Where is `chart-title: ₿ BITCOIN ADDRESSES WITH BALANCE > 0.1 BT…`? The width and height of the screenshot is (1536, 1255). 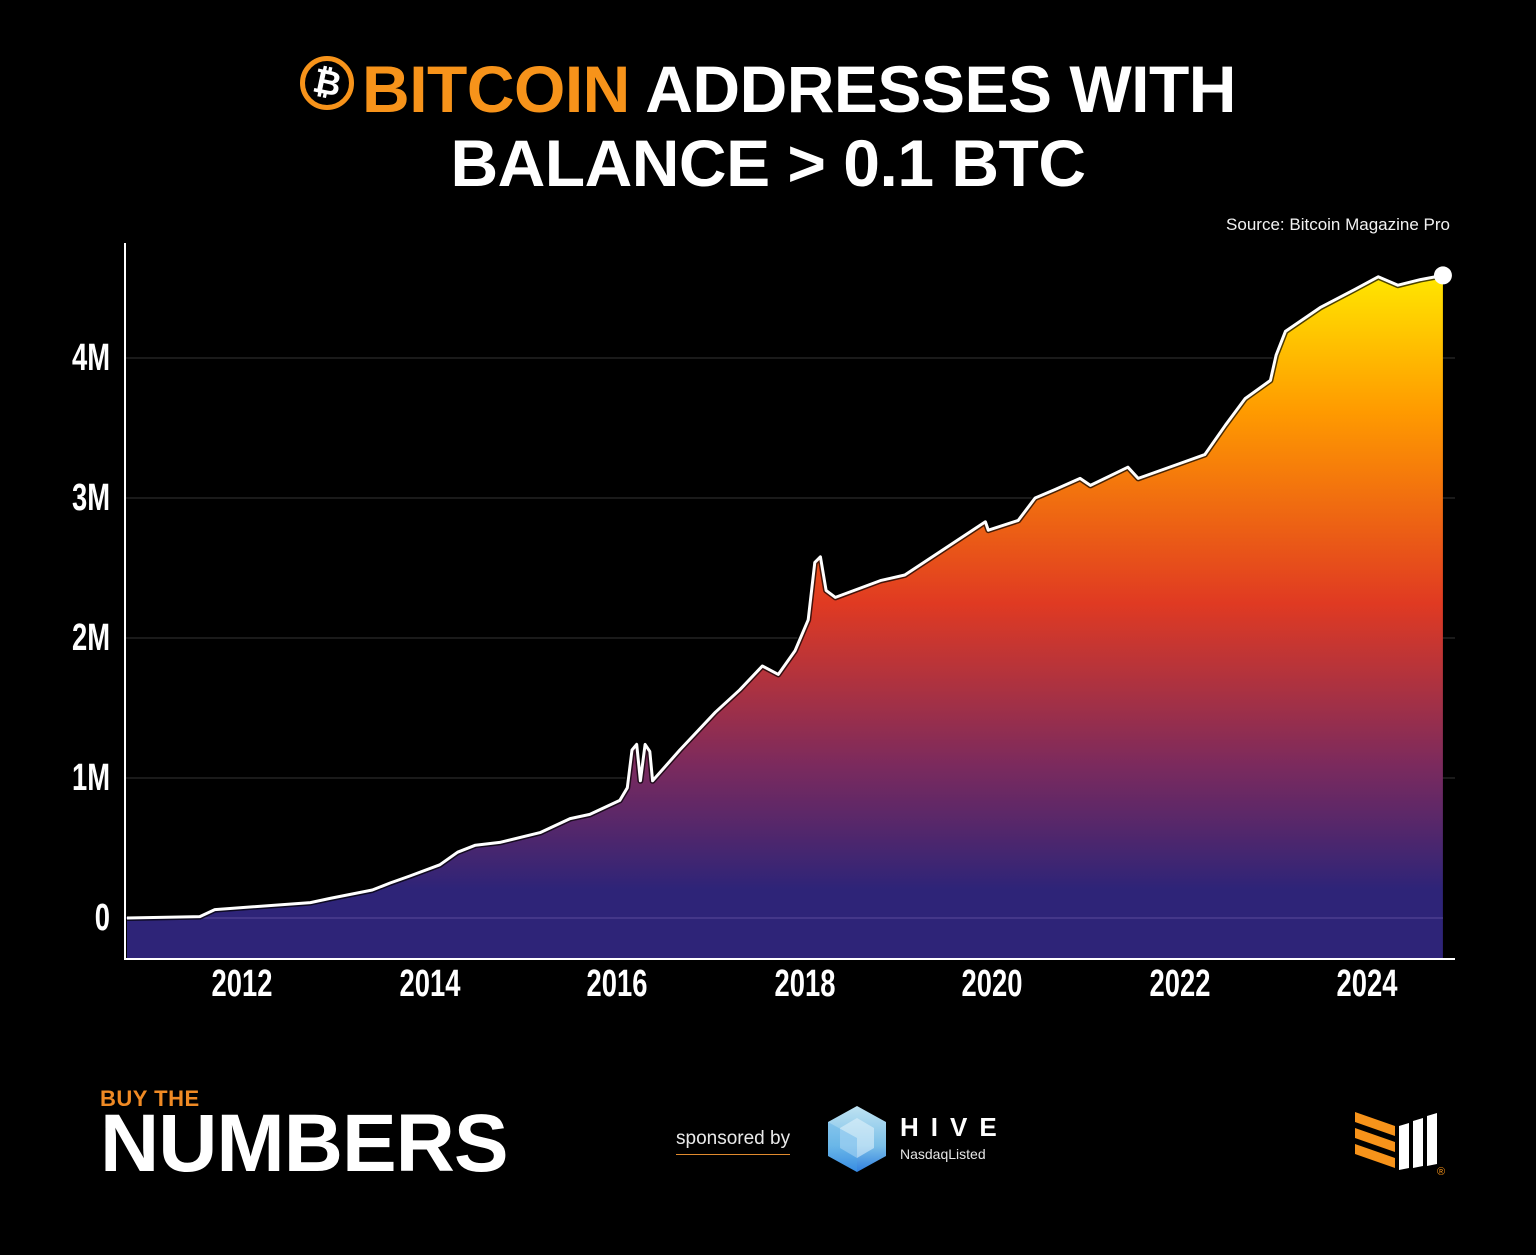 chart-title: ₿ BITCOIN ADDRESSES WITH BALANCE > 0.1 BT… is located at coordinates (768, 126).